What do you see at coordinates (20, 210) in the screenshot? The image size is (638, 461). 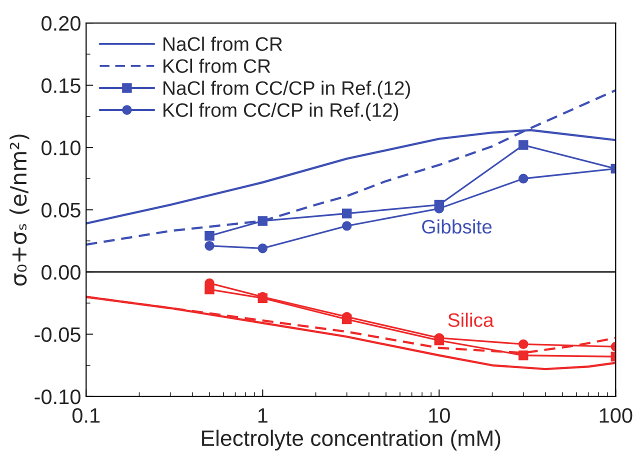 I see `y-axis-title: σ₀+σₛ (e/nm²)` at bounding box center [20, 210].